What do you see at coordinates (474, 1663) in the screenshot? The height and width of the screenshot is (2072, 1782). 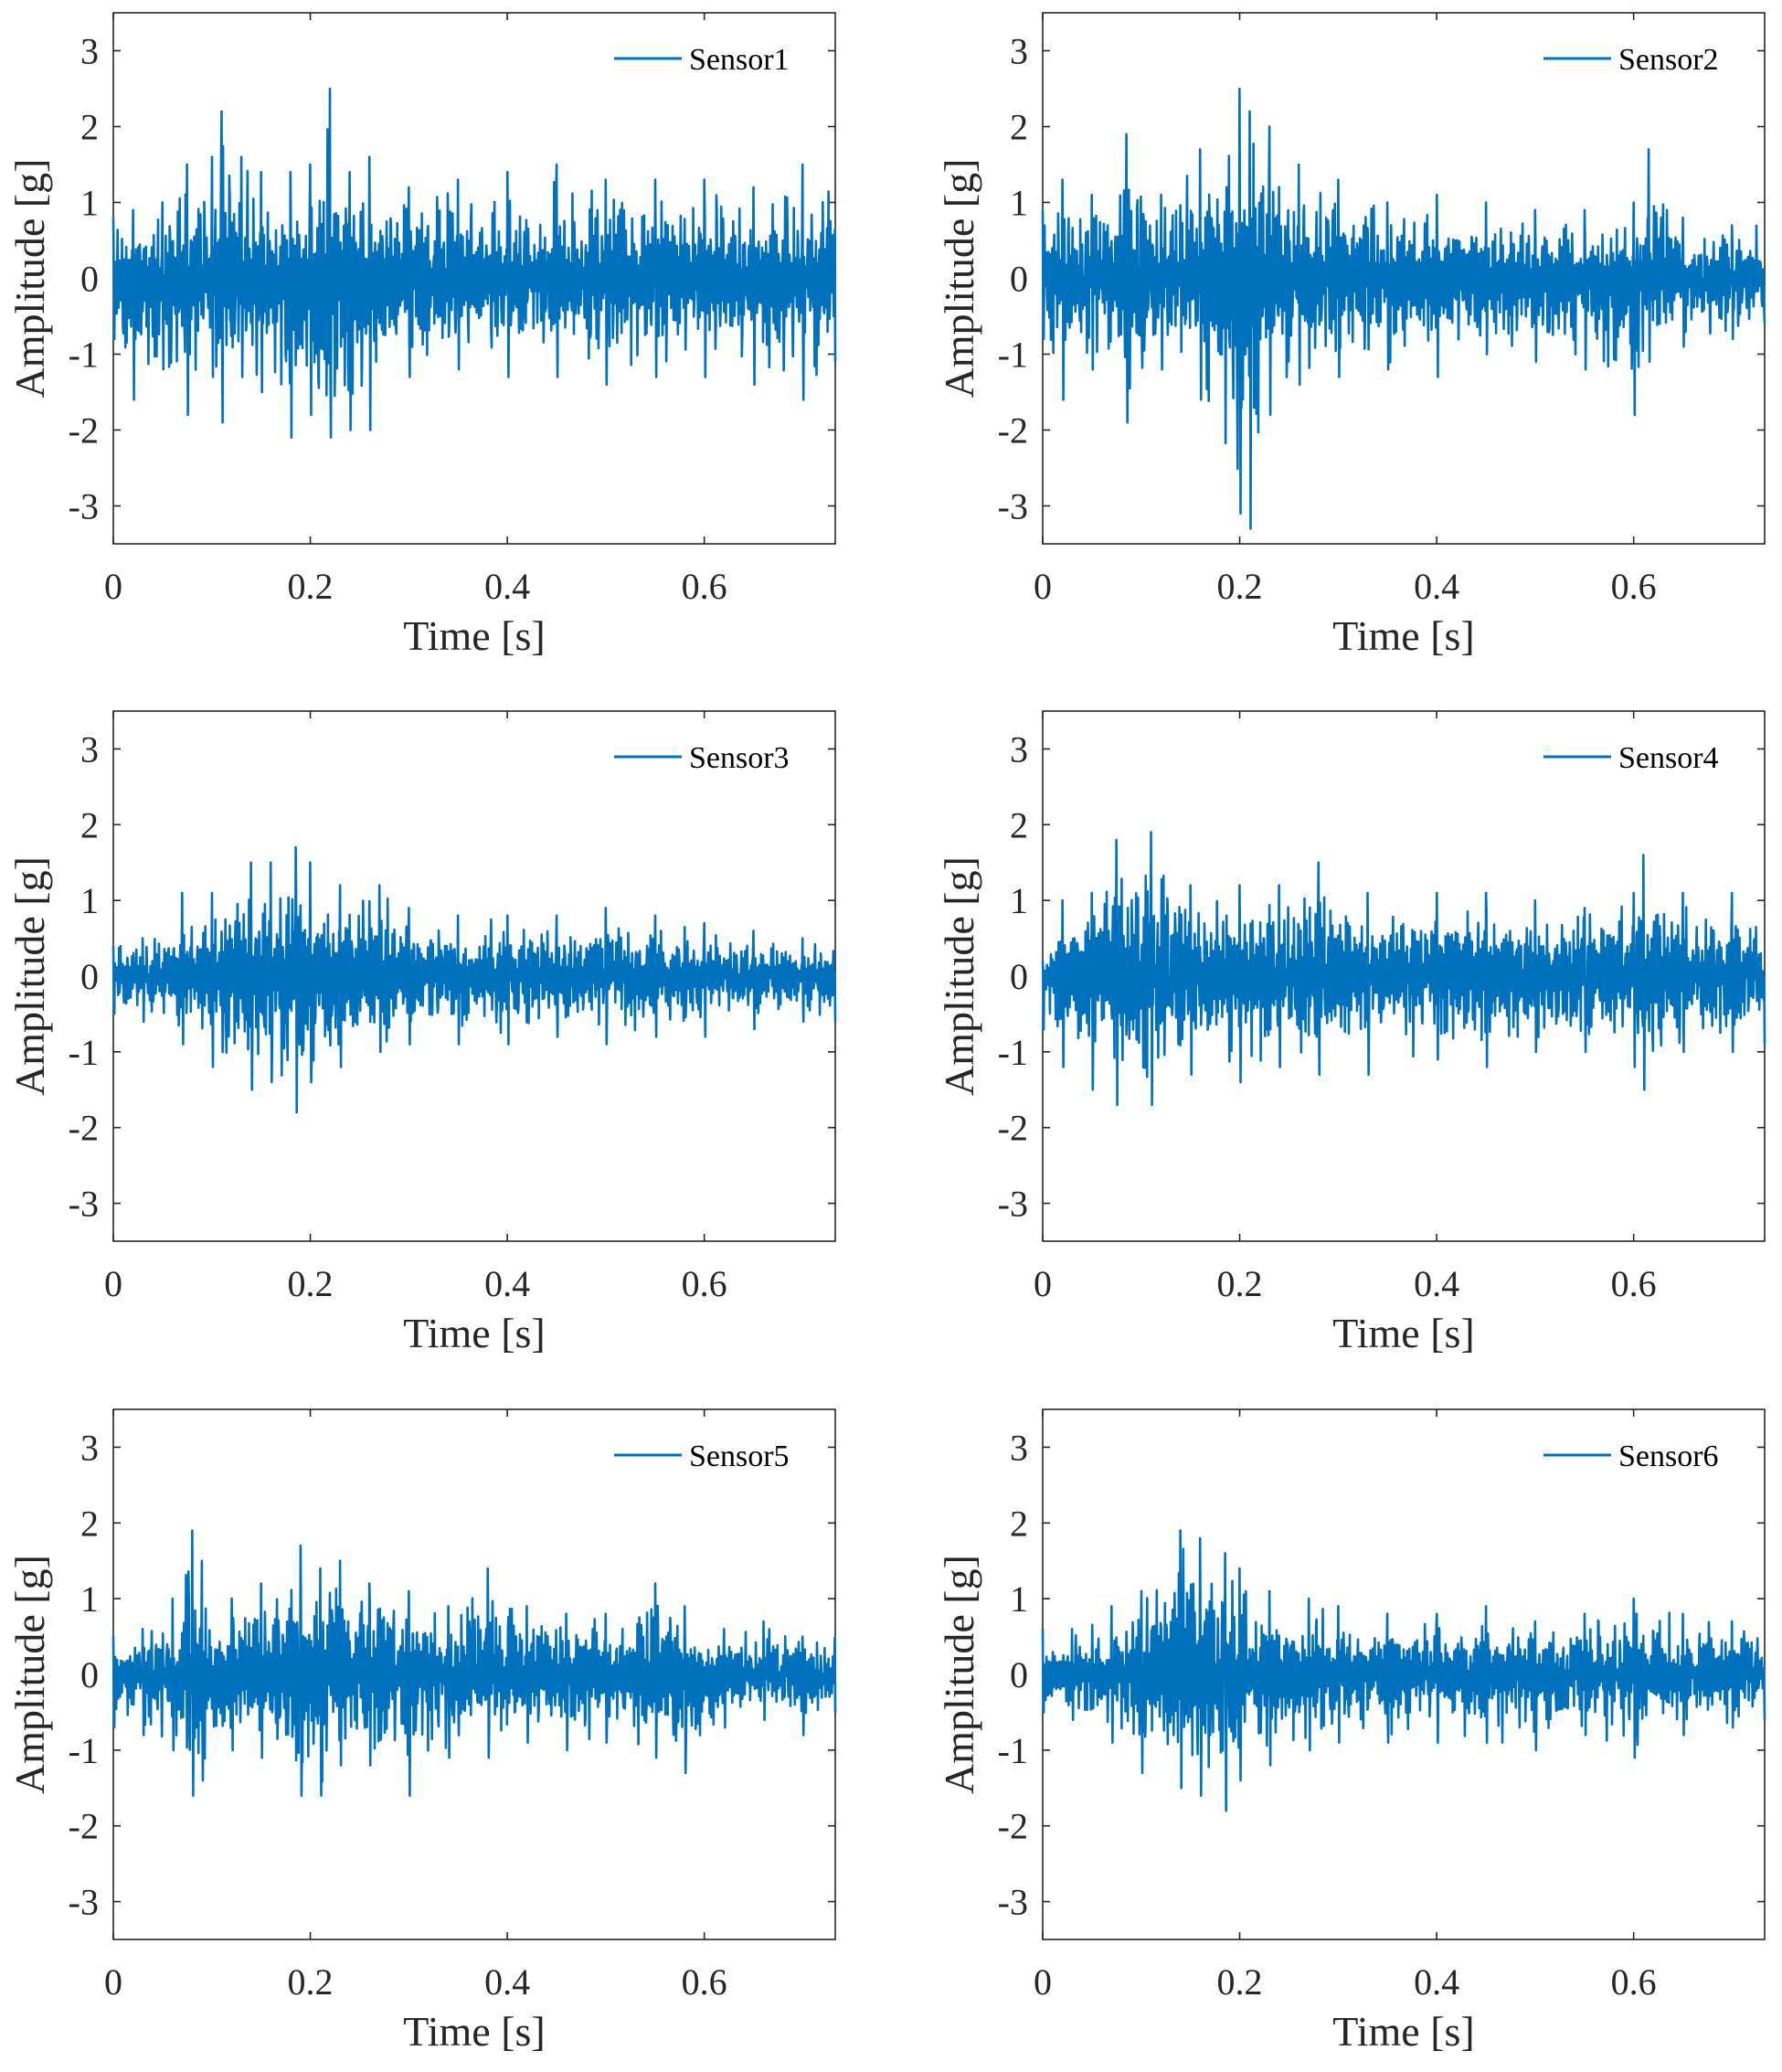 I see `series-line-sensor5` at bounding box center [474, 1663].